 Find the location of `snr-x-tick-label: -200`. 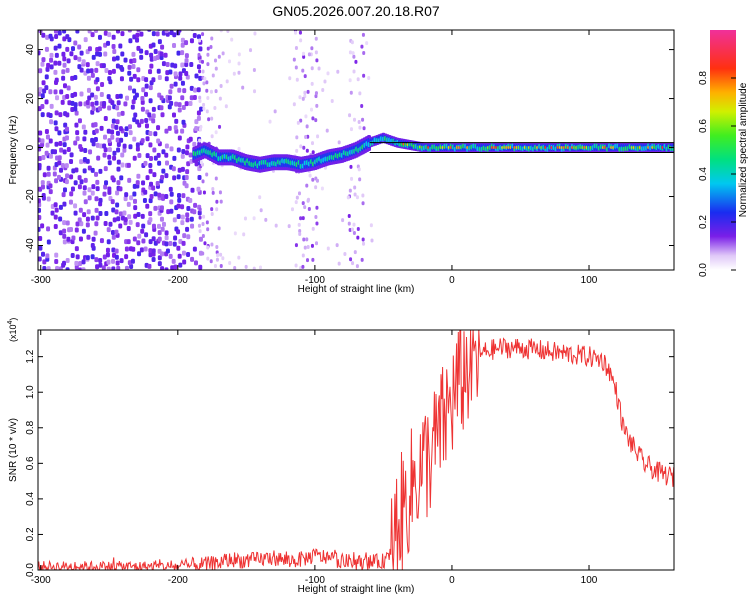

snr-x-tick-label: -200 is located at coordinates (178, 580).